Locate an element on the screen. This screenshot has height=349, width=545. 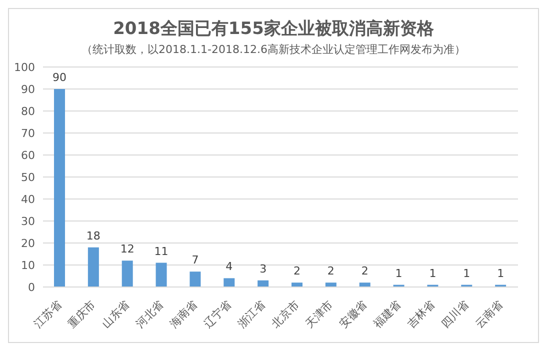
y-tick-label: 70 is located at coordinates (28, 133).